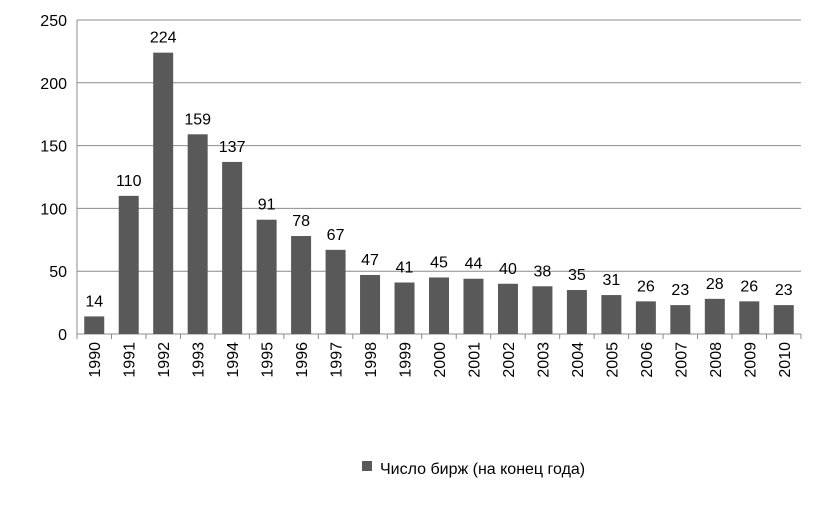  Describe the element at coordinates (163, 38) in the screenshot. I see `data-label: 224` at that location.